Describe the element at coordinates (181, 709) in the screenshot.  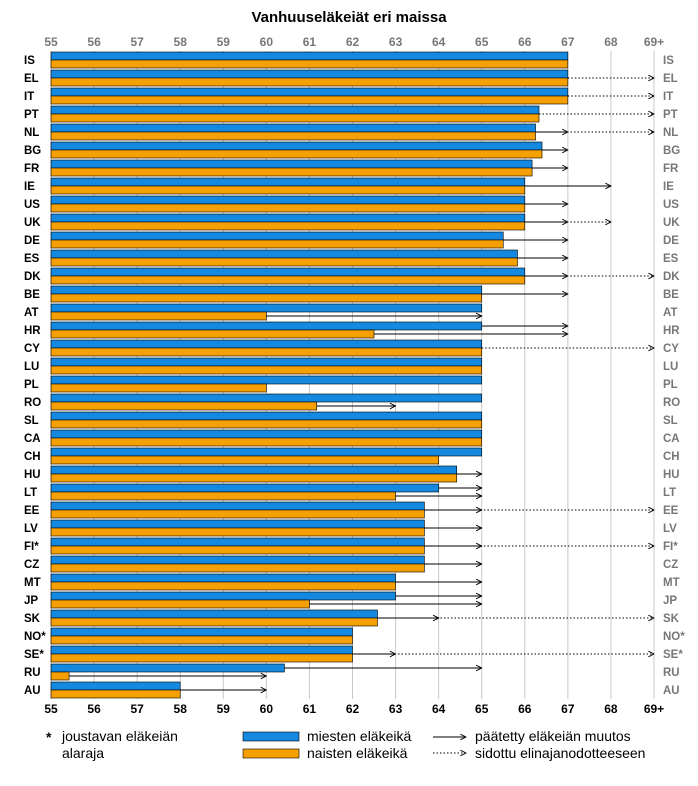
I see `x-tick-bottom: 58` at that location.